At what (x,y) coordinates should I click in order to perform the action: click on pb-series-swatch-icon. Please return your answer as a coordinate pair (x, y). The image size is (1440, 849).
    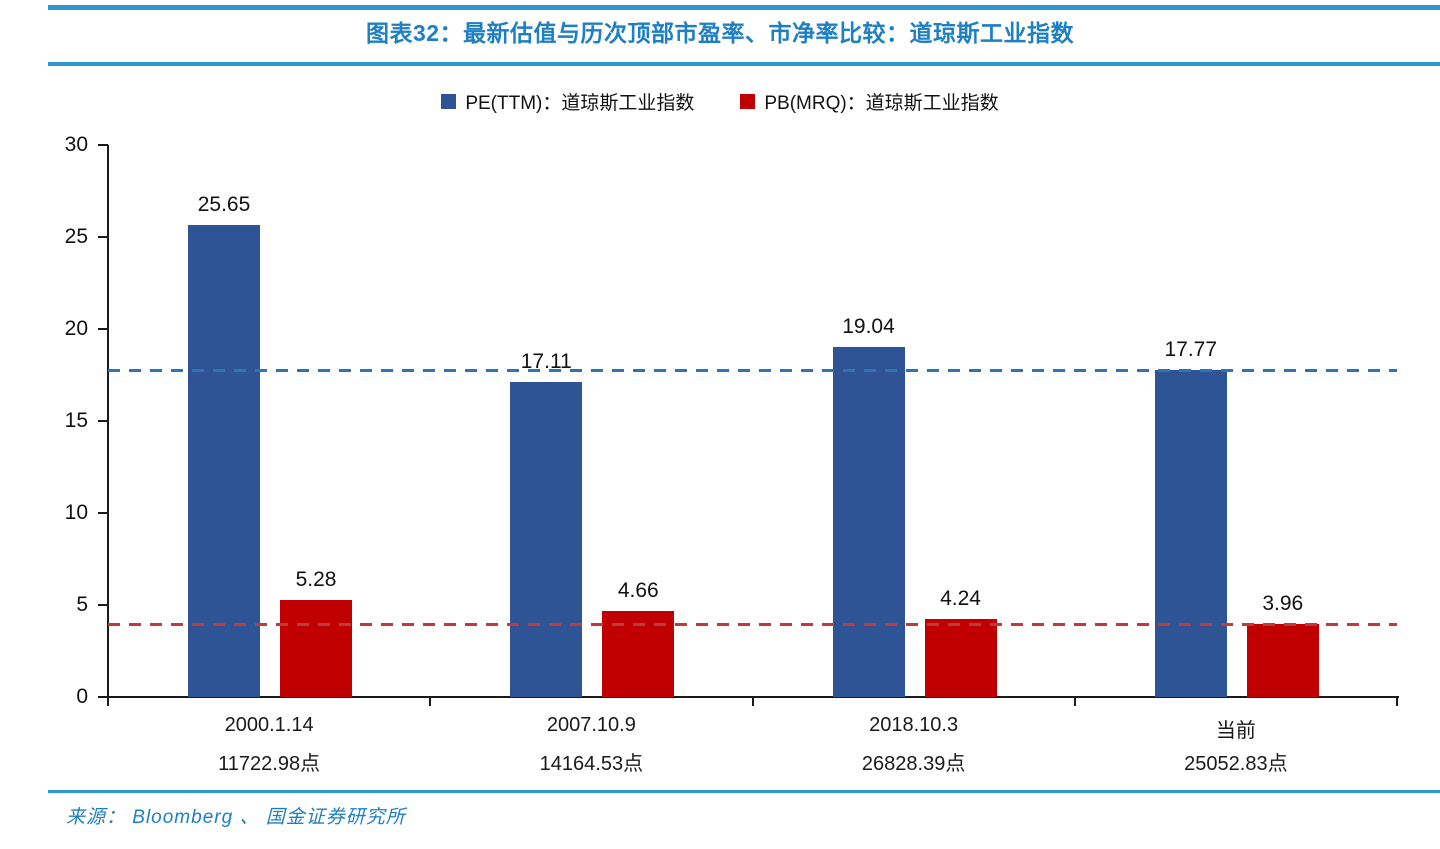
    Looking at the image, I should click on (748, 101).